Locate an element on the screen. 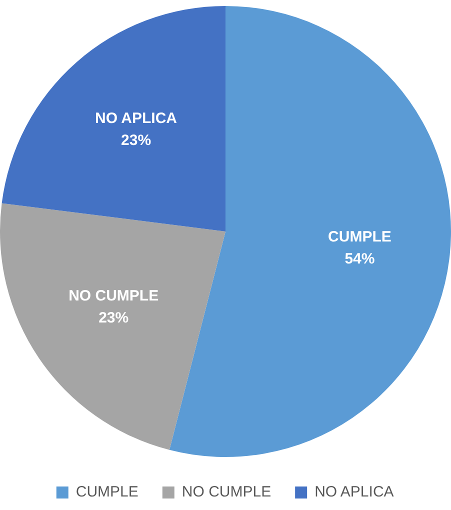  data-label: 54% is located at coordinates (359, 259).